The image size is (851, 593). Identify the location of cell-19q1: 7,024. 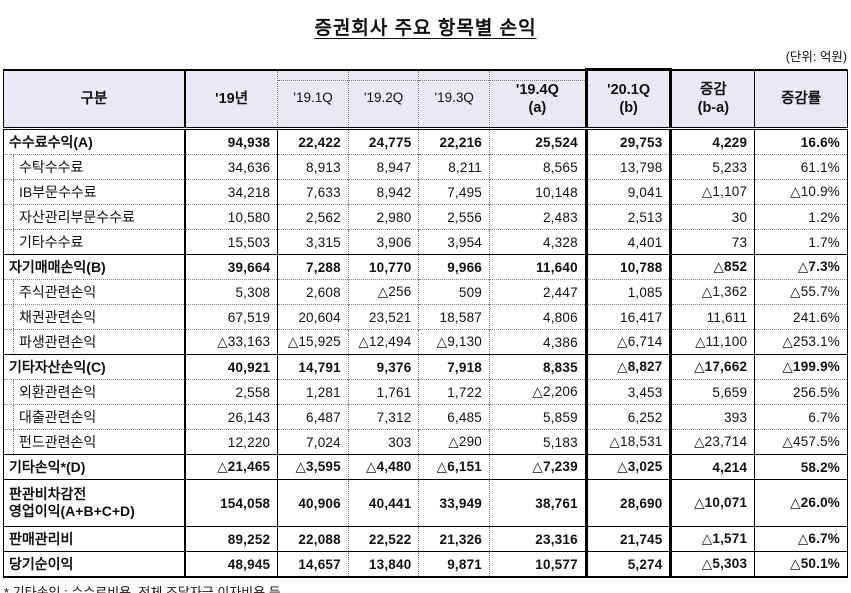
(313, 442).